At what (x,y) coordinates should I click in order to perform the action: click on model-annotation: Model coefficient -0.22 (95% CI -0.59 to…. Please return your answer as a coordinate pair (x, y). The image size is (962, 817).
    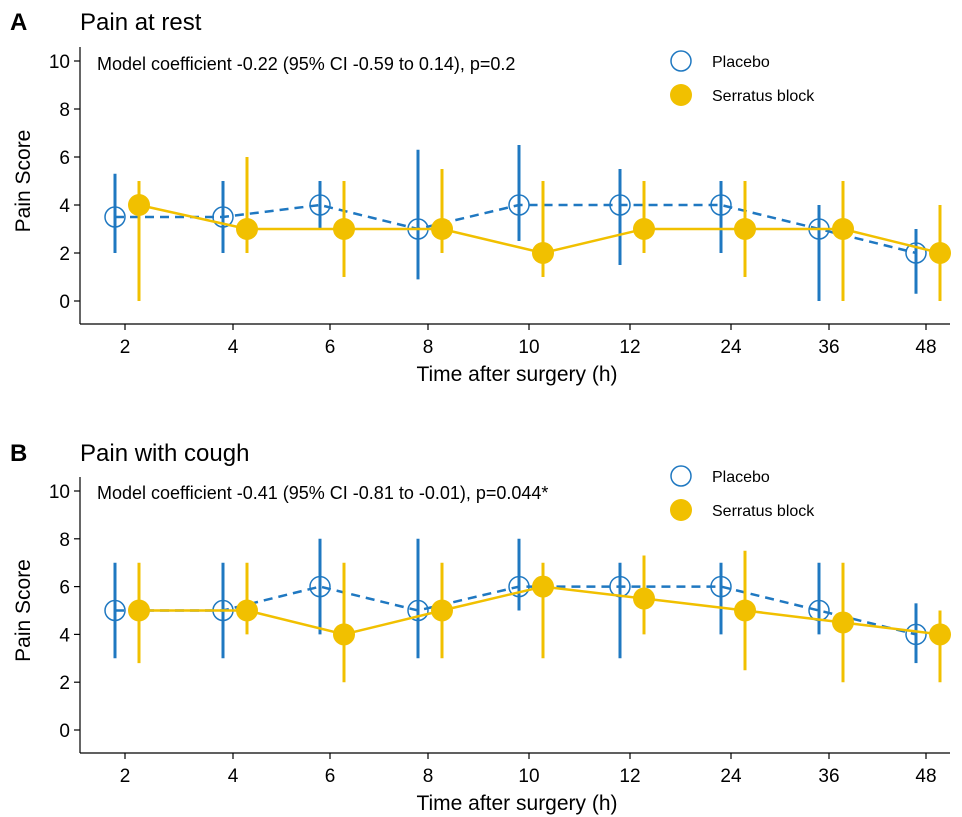
    Looking at the image, I should click on (306, 64).